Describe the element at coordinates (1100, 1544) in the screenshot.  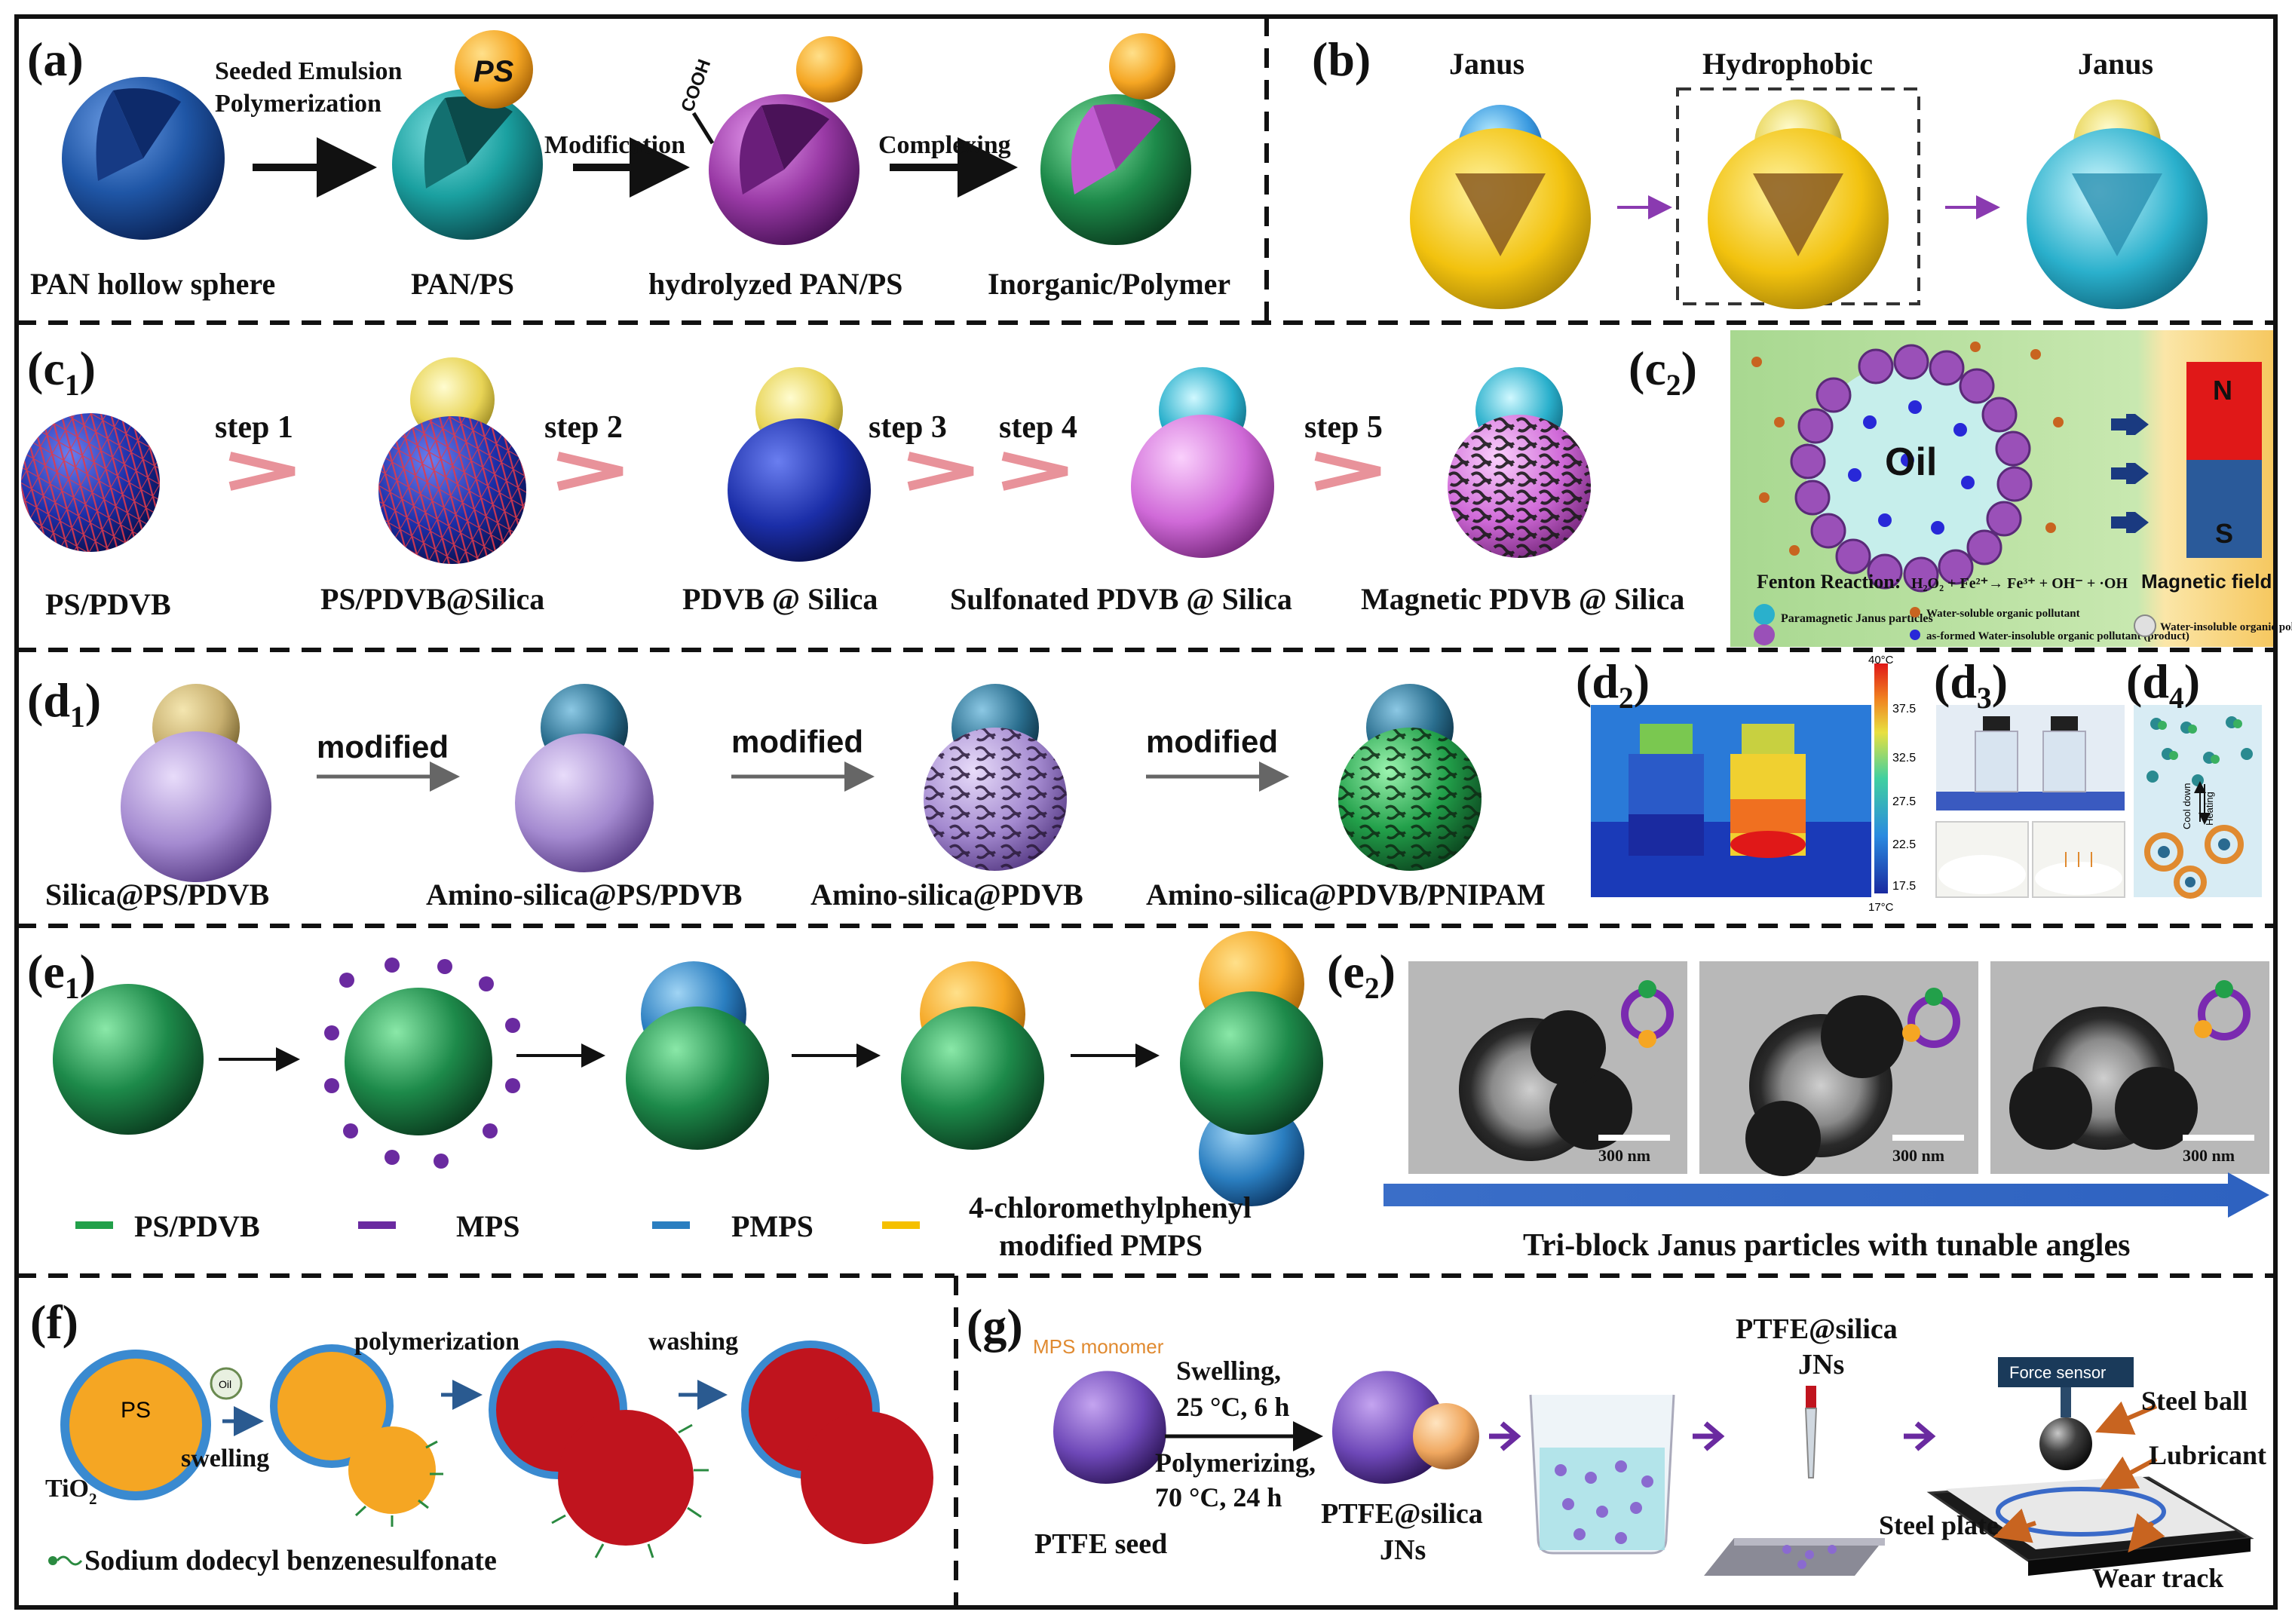
I see `ptfe-seed-label: PTFE seed` at that location.